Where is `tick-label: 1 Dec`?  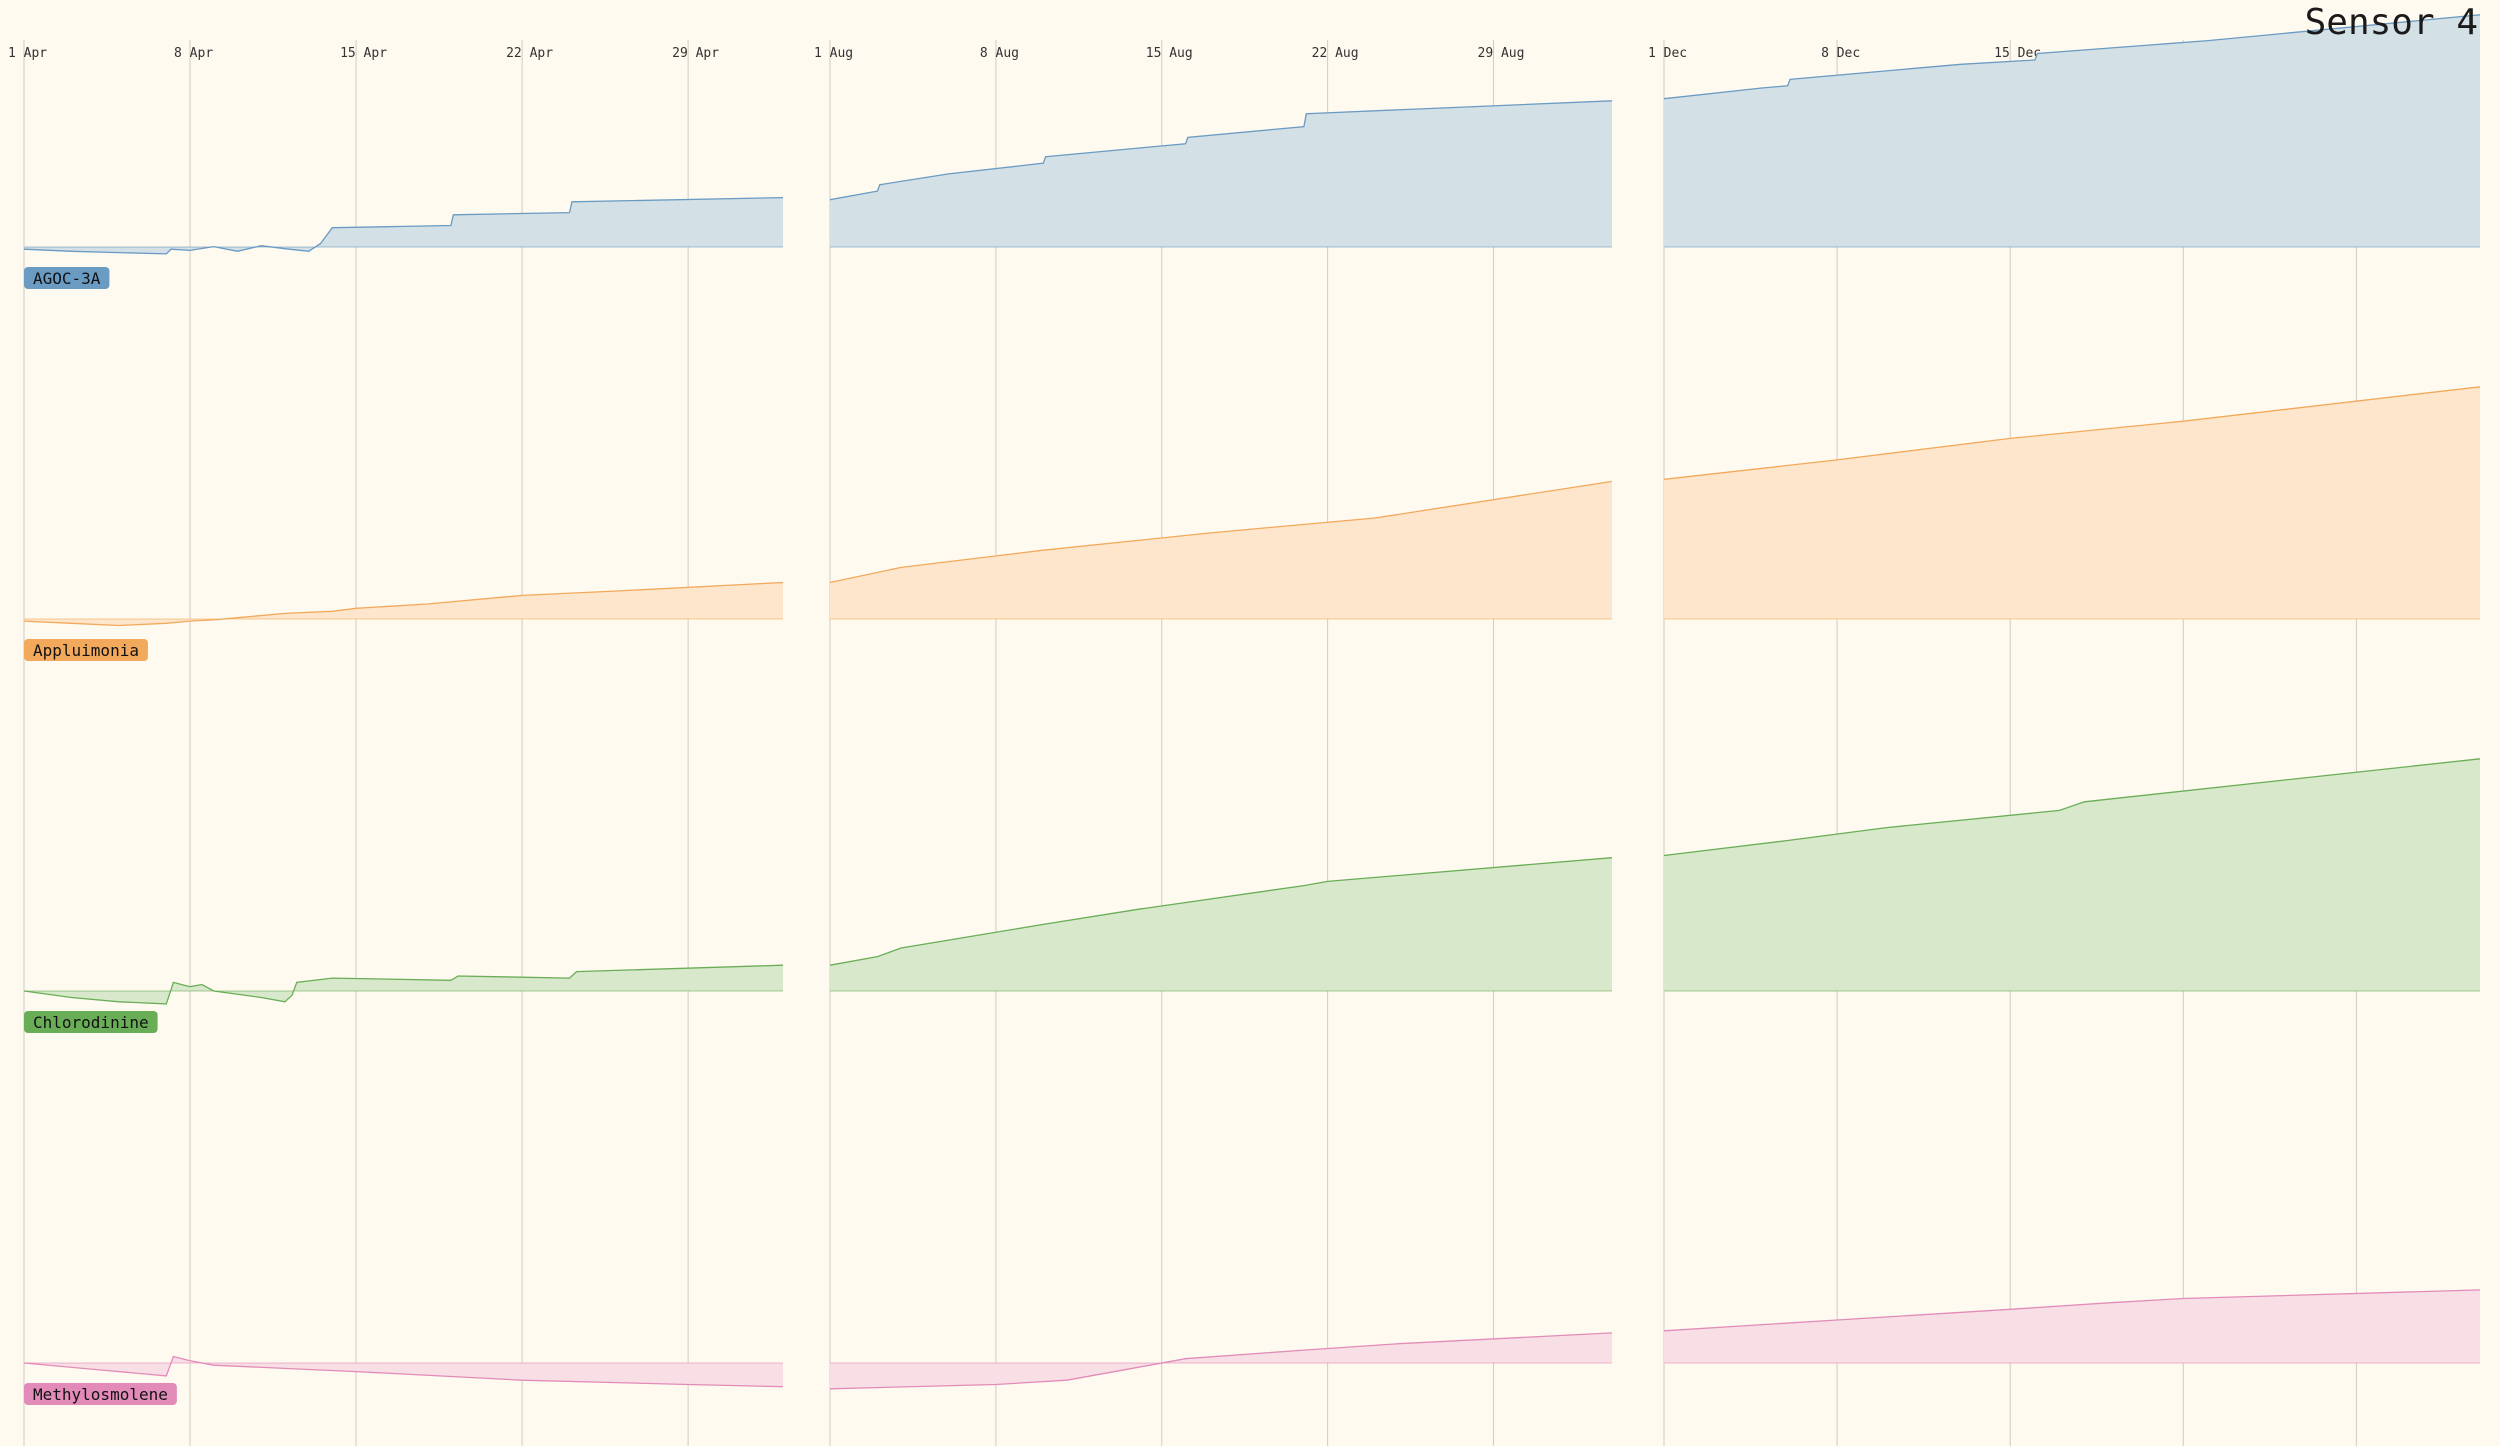 tick-label: 1 Dec is located at coordinates (1667, 53).